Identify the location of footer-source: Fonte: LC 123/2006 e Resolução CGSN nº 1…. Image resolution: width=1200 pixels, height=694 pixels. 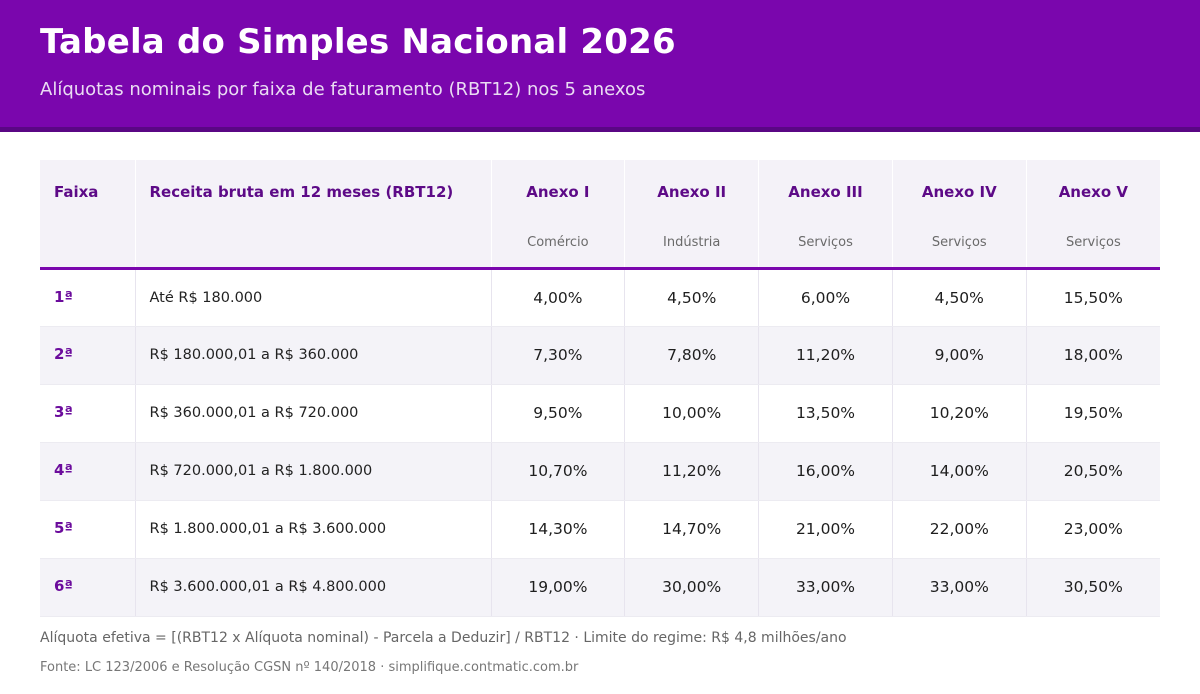
(309, 667).